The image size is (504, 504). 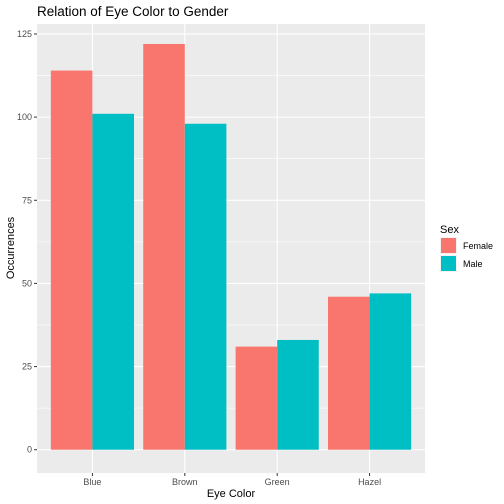 What do you see at coordinates (24, 117) in the screenshot?
I see `y-tick-label: 100` at bounding box center [24, 117].